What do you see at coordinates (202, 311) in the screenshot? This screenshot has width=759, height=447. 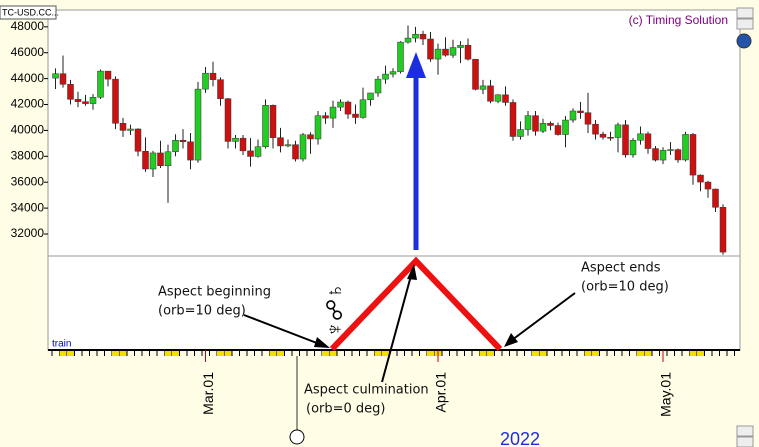 I see `annotation: (orb=10 deg)` at bounding box center [202, 311].